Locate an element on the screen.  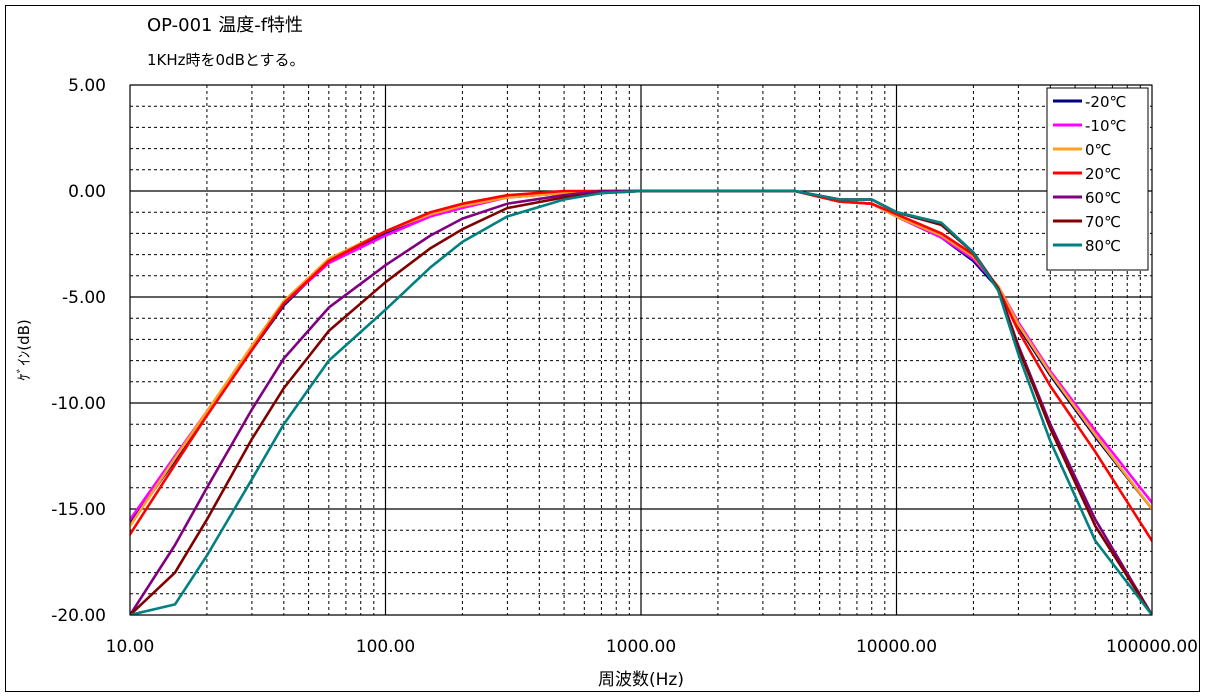
legend: -20℃ -10℃ 0℃ 20℃ 60℃ 70℃ 80℃ is located at coordinates (1097, 179).